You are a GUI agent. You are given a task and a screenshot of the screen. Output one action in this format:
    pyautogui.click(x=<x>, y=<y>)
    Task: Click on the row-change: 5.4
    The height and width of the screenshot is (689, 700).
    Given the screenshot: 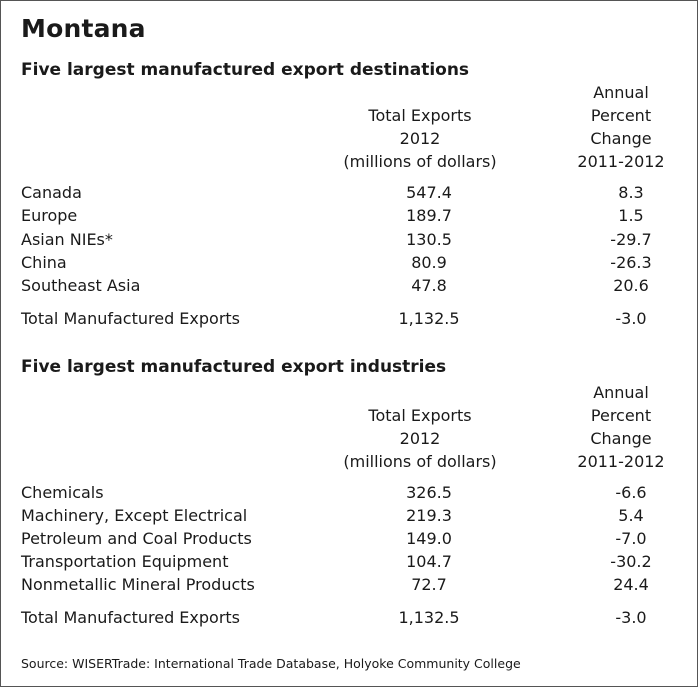 What is the action you would take?
    pyautogui.click(x=631, y=515)
    